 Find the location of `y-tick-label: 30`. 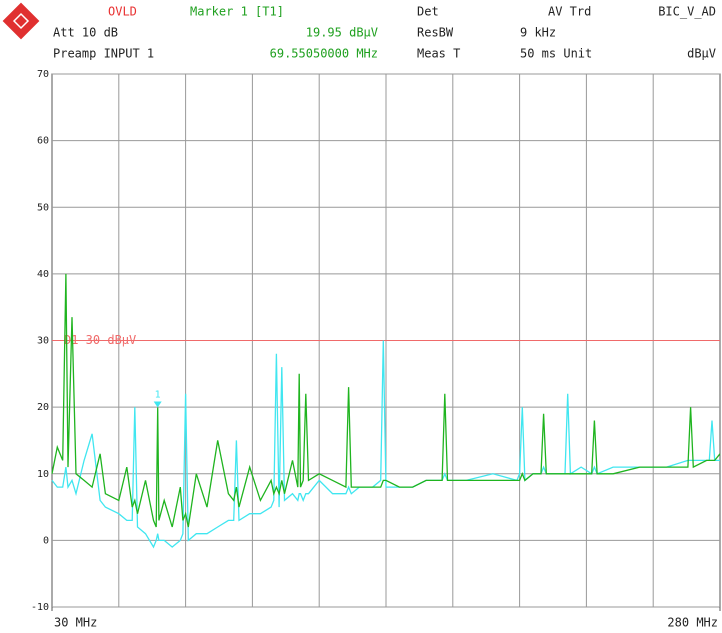

y-tick-label: 30 is located at coordinates (43, 341).